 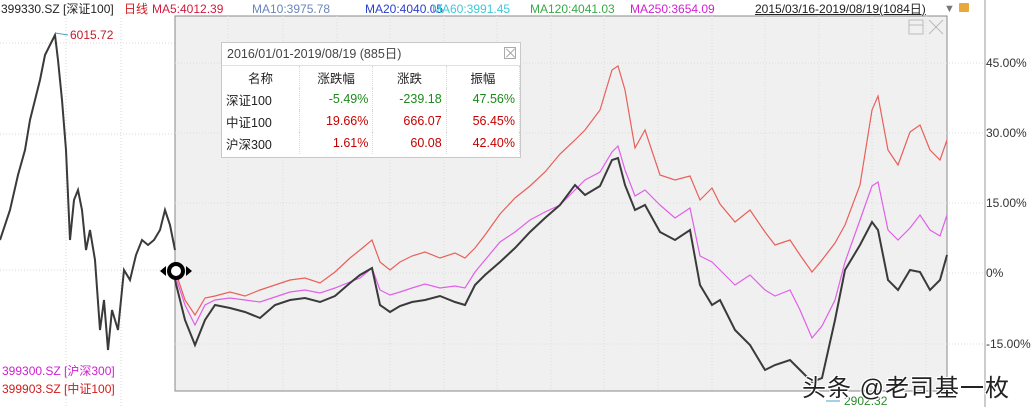 I want to click on y-tick-15: 15.00%, so click(x=1006, y=203).